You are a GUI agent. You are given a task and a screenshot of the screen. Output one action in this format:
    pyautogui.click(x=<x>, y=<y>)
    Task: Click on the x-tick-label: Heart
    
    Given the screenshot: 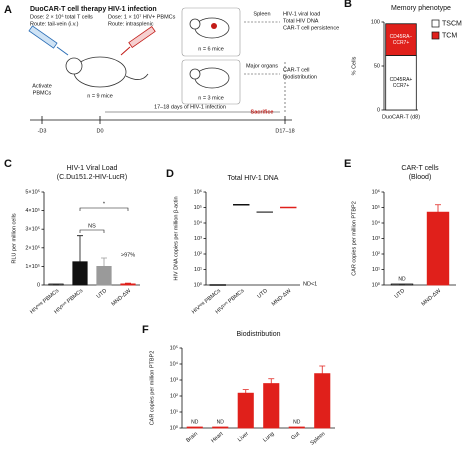 What is the action you would take?
    pyautogui.click(x=217, y=438)
    